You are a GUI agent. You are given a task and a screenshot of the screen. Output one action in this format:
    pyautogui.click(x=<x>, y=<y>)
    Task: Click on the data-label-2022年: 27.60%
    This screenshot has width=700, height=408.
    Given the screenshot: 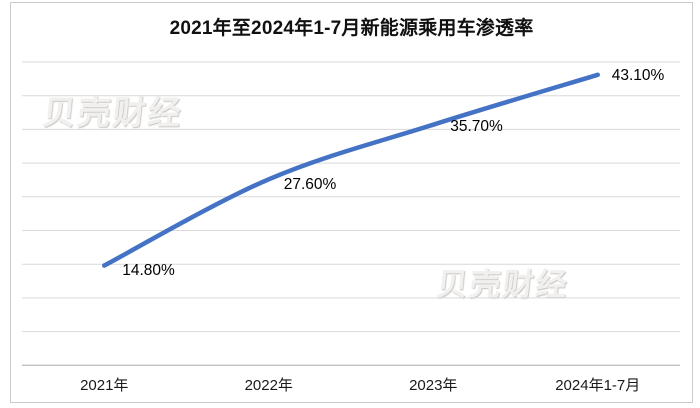 What is the action you would take?
    pyautogui.click(x=310, y=185)
    